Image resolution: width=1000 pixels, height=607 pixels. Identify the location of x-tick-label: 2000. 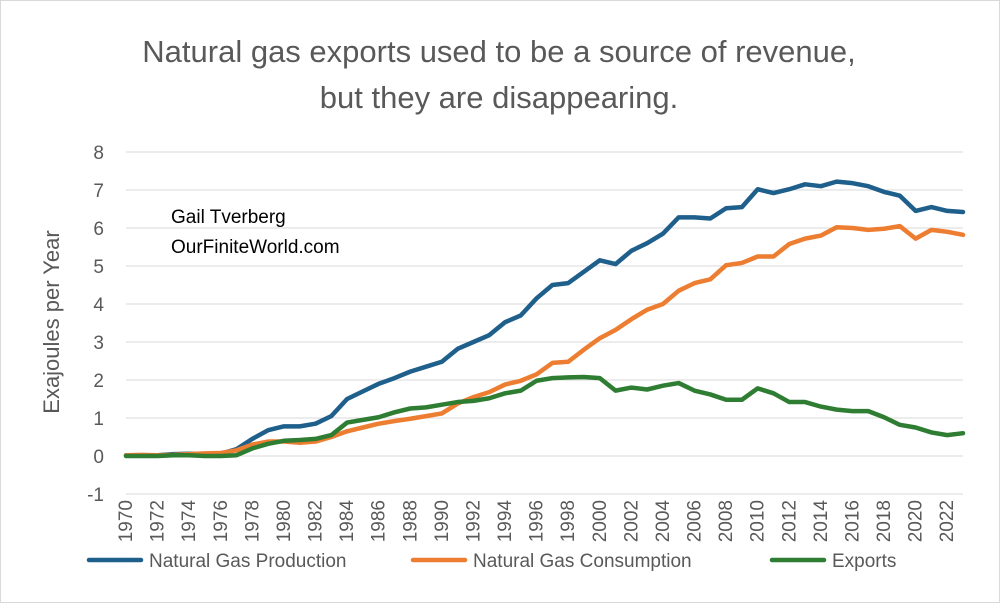
(600, 521).